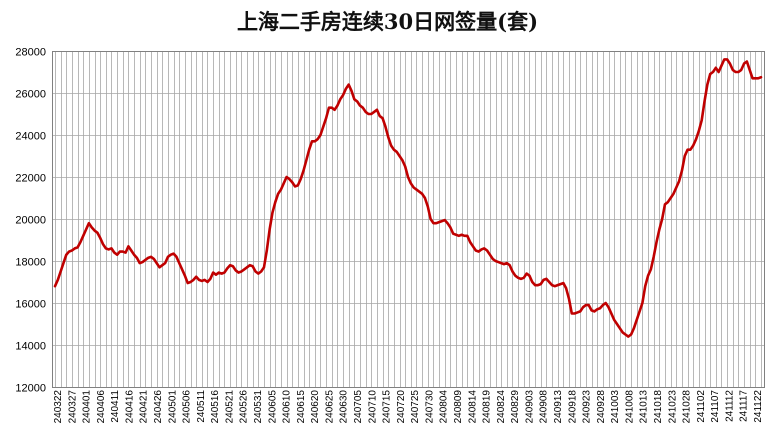 The image size is (775, 446). Describe the element at coordinates (229, 407) in the screenshot. I see `x-tick-label: 240521` at that location.